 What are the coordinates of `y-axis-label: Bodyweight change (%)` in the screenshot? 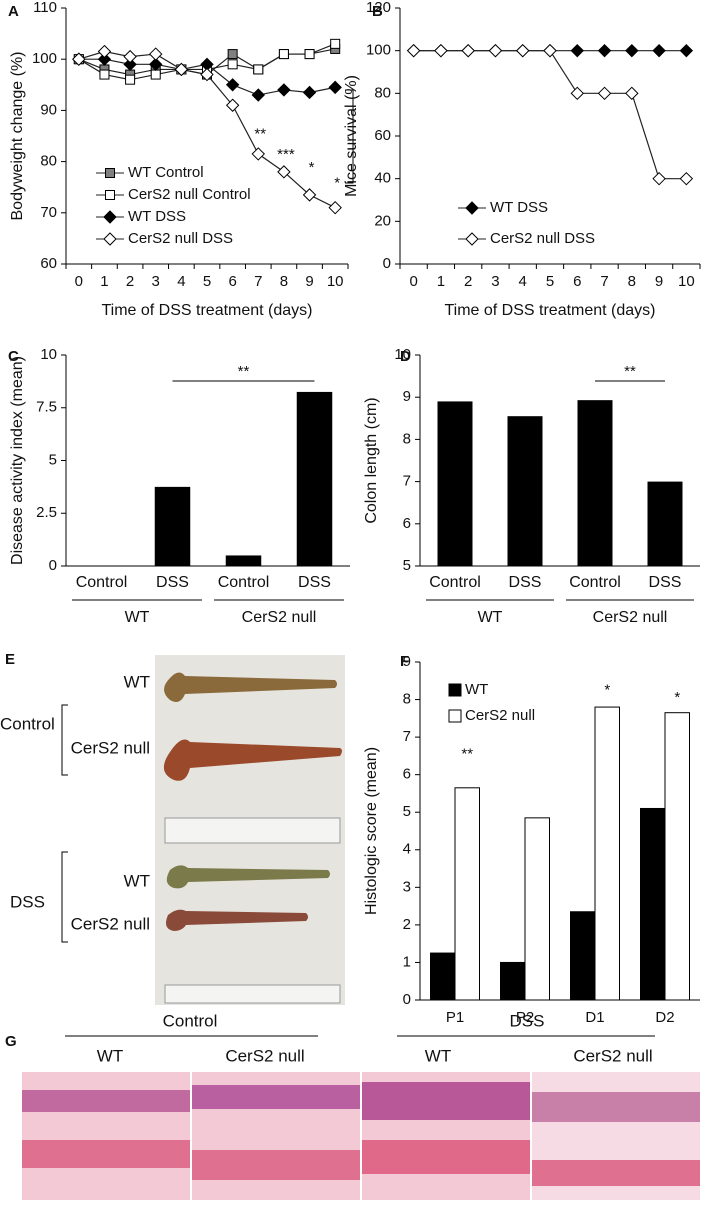 It's located at (17, 136).